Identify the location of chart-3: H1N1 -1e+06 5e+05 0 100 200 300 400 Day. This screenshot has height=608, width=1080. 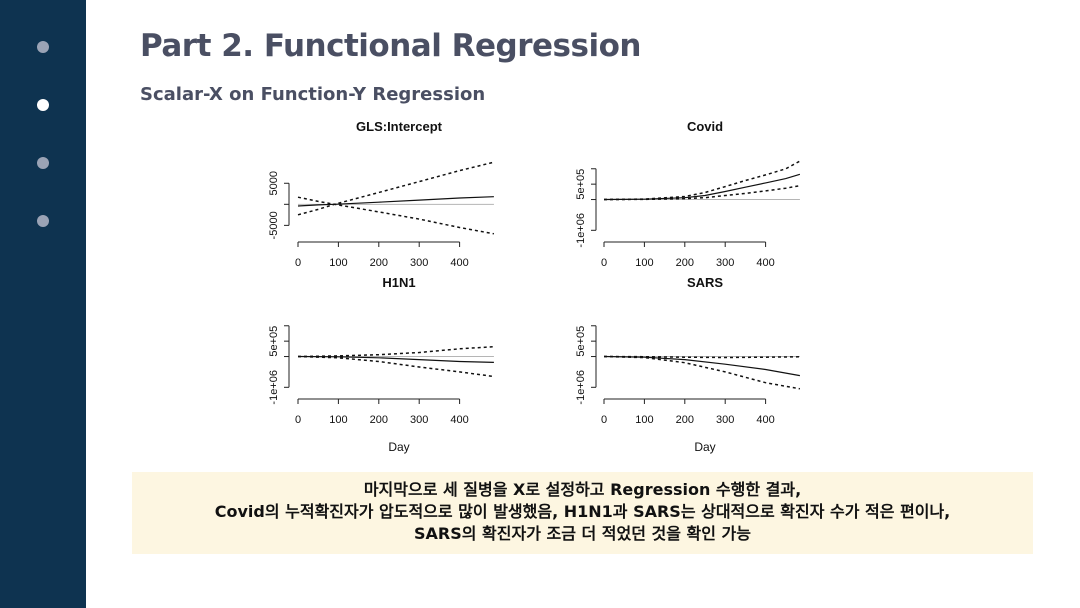
(381, 364).